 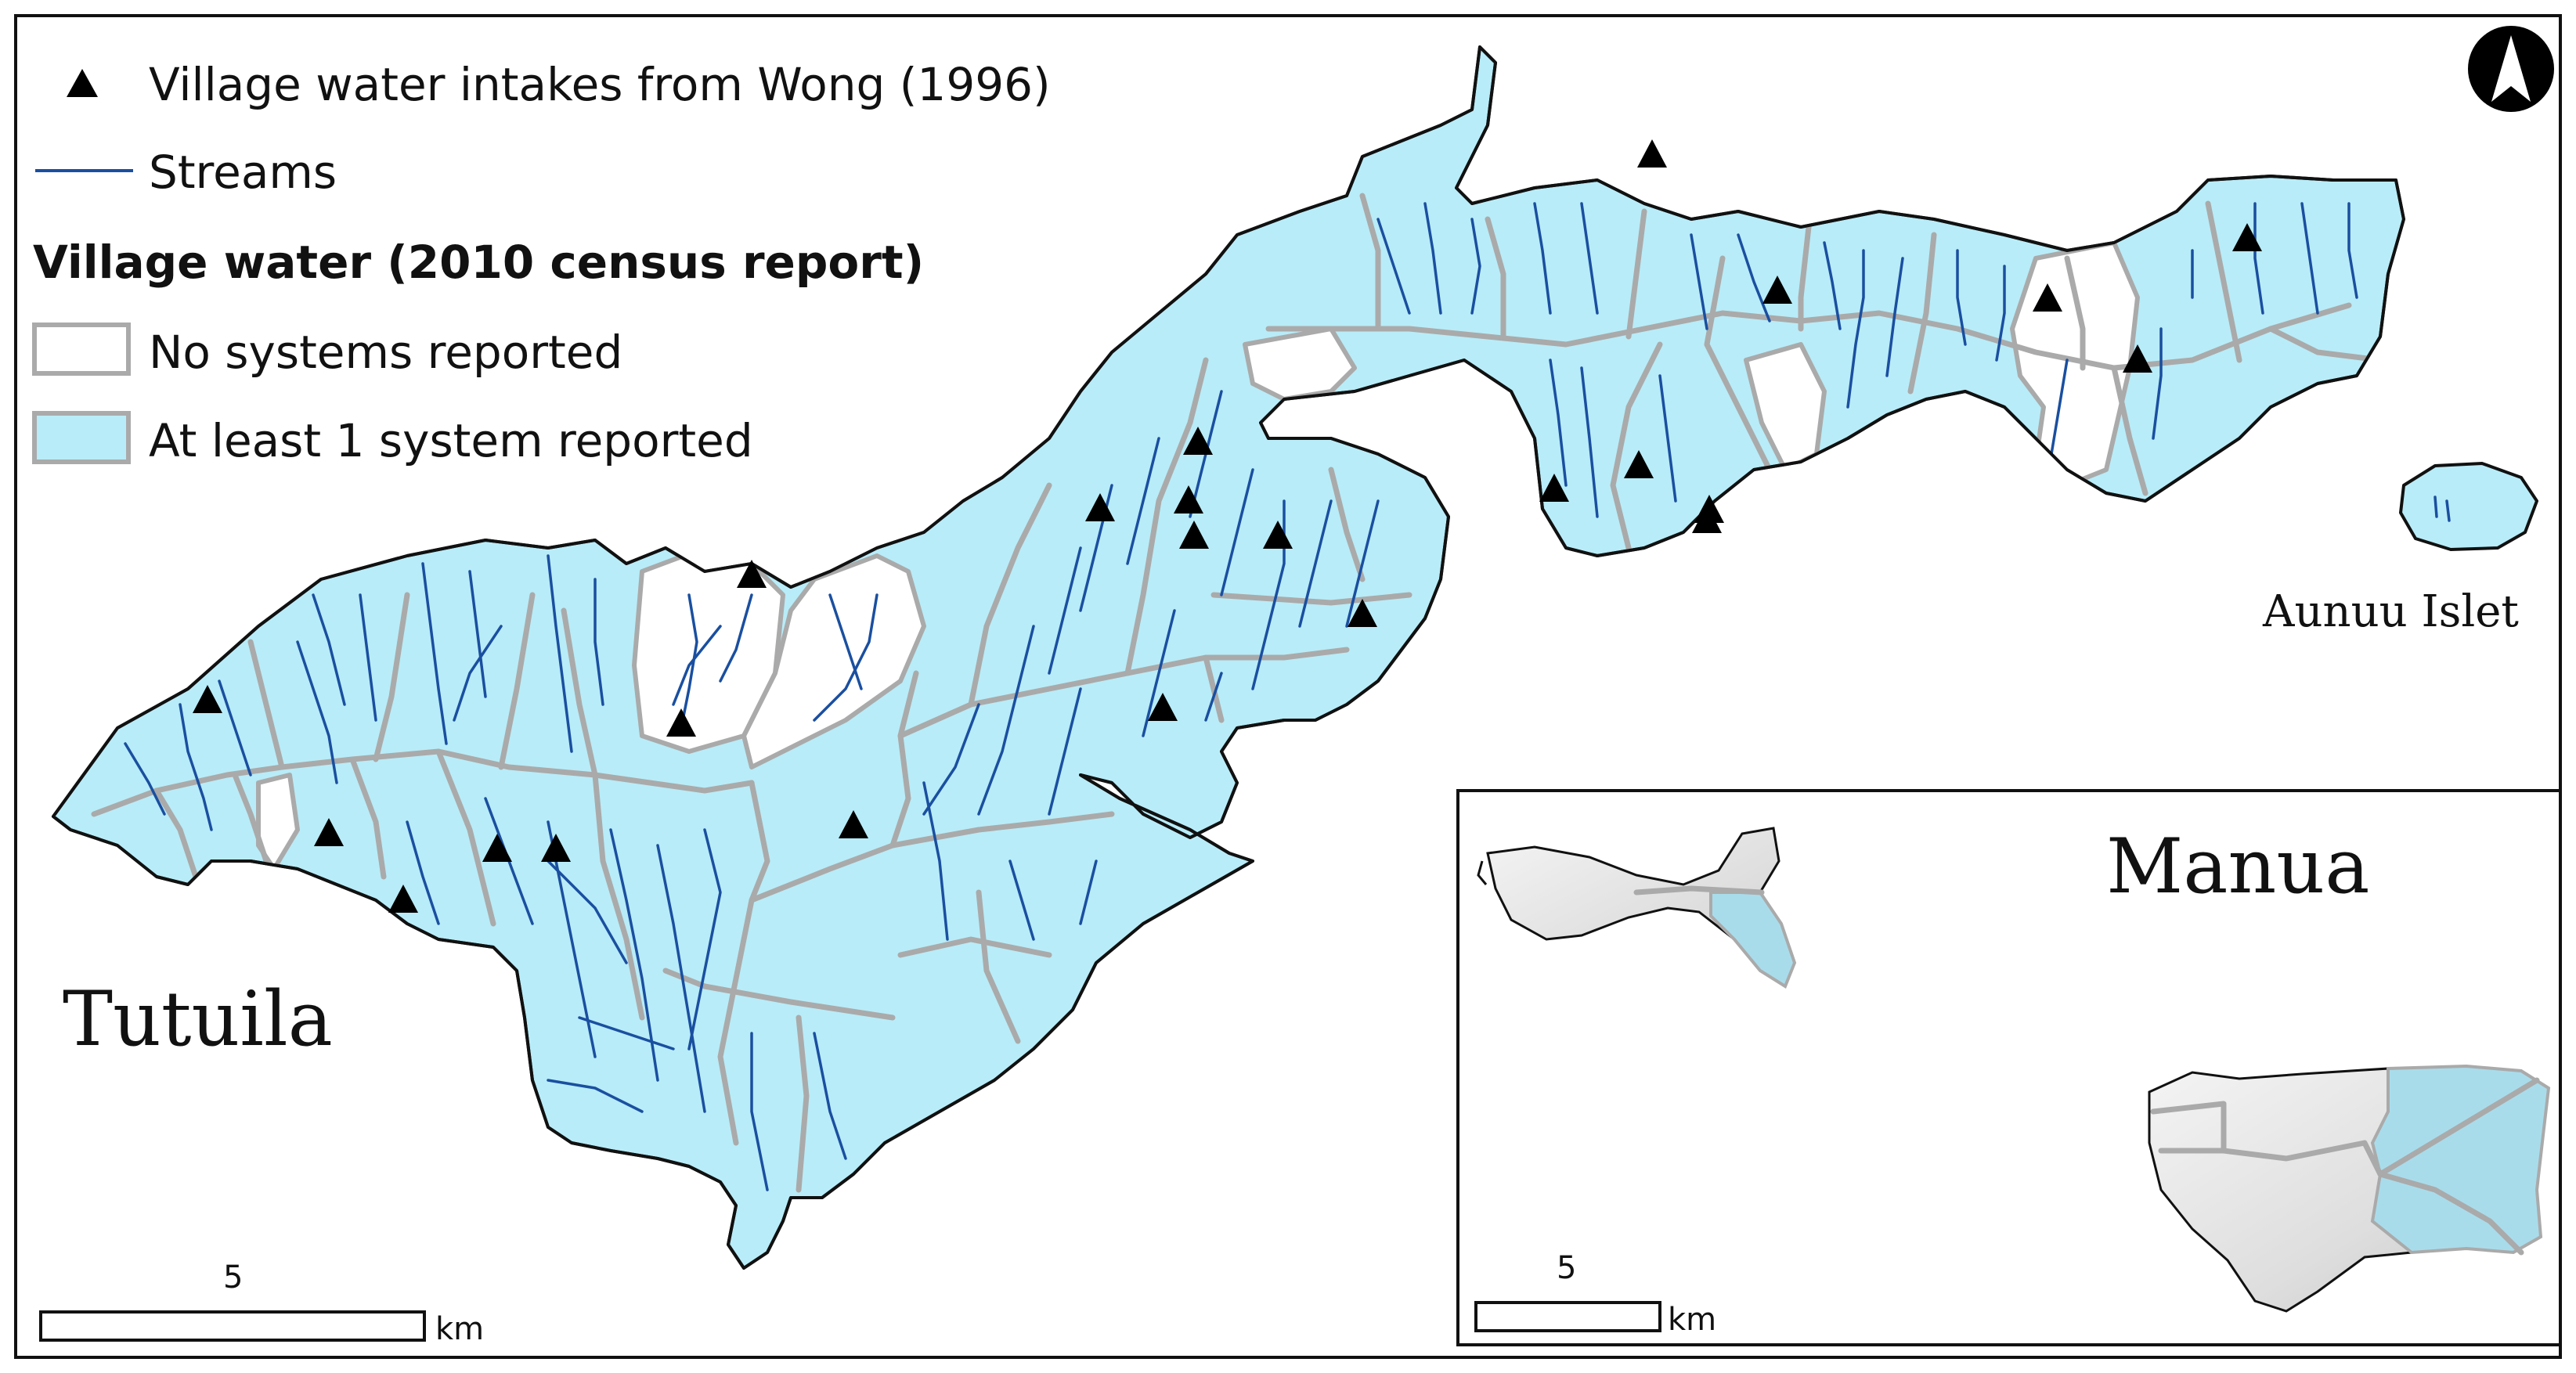 I want to click on manua-label: Manua, so click(x=2237, y=866).